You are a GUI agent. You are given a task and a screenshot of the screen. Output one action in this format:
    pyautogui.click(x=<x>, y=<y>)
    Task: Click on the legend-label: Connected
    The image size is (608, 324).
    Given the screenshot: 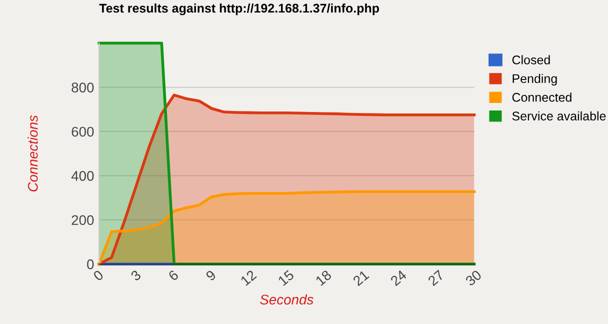 What is the action you would take?
    pyautogui.click(x=542, y=97)
    